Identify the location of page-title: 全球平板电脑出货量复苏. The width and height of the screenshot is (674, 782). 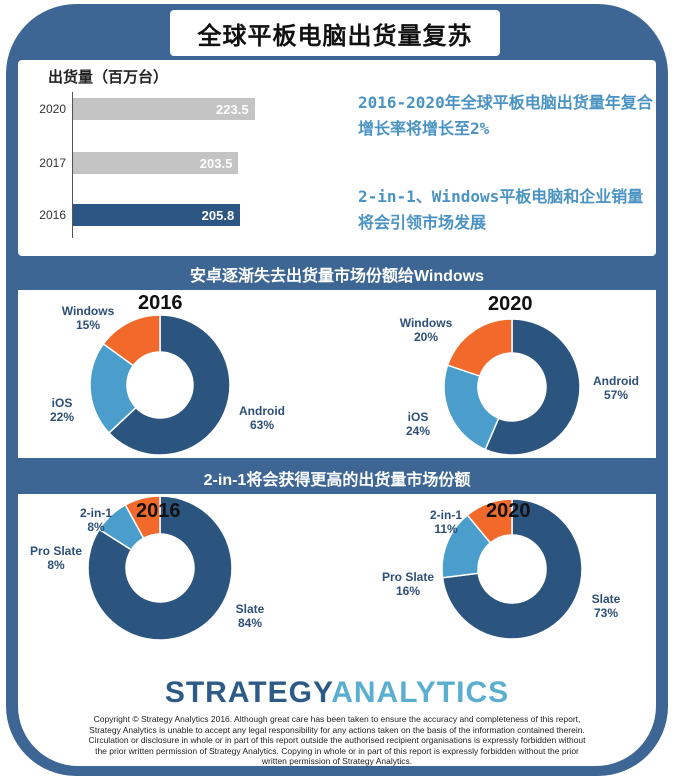
(335, 36).